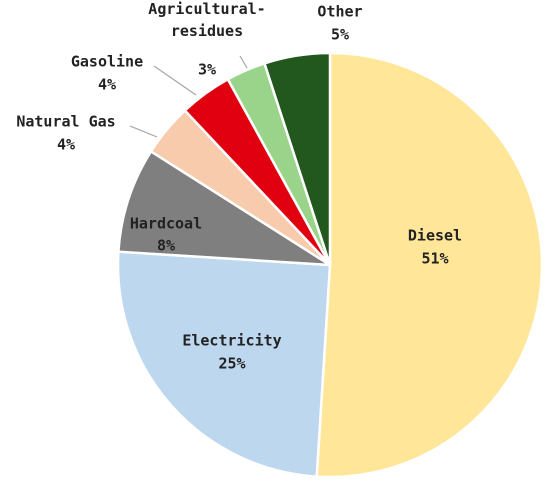 The width and height of the screenshot is (550, 486). Describe the element at coordinates (435, 236) in the screenshot. I see `slice-label: Diesel` at that location.